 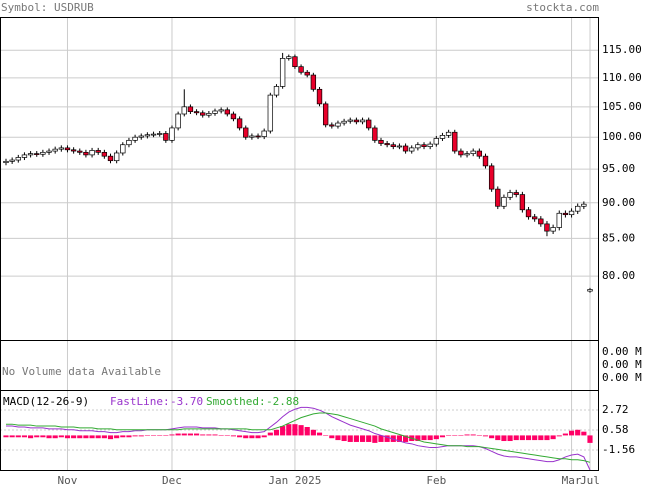 What do you see at coordinates (622, 377) in the screenshot?
I see `volume-tick-label: 0.00 M` at bounding box center [622, 377].